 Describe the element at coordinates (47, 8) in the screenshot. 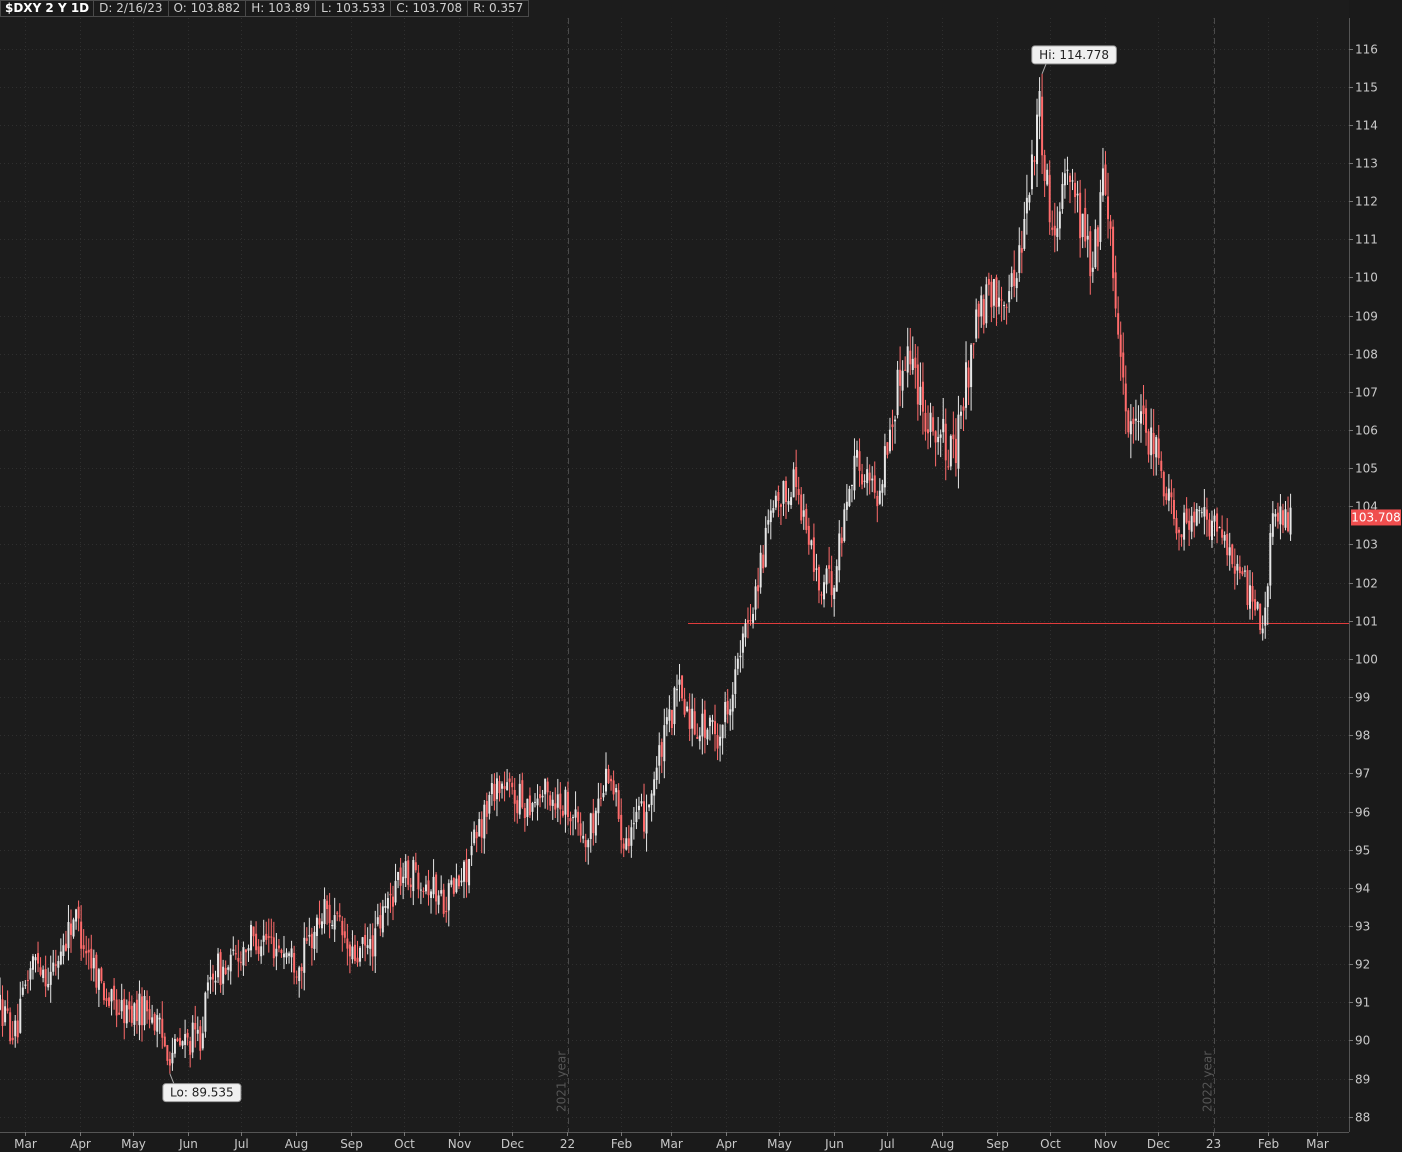

I see `symbol-label: $DXY 2 Y 1D` at that location.